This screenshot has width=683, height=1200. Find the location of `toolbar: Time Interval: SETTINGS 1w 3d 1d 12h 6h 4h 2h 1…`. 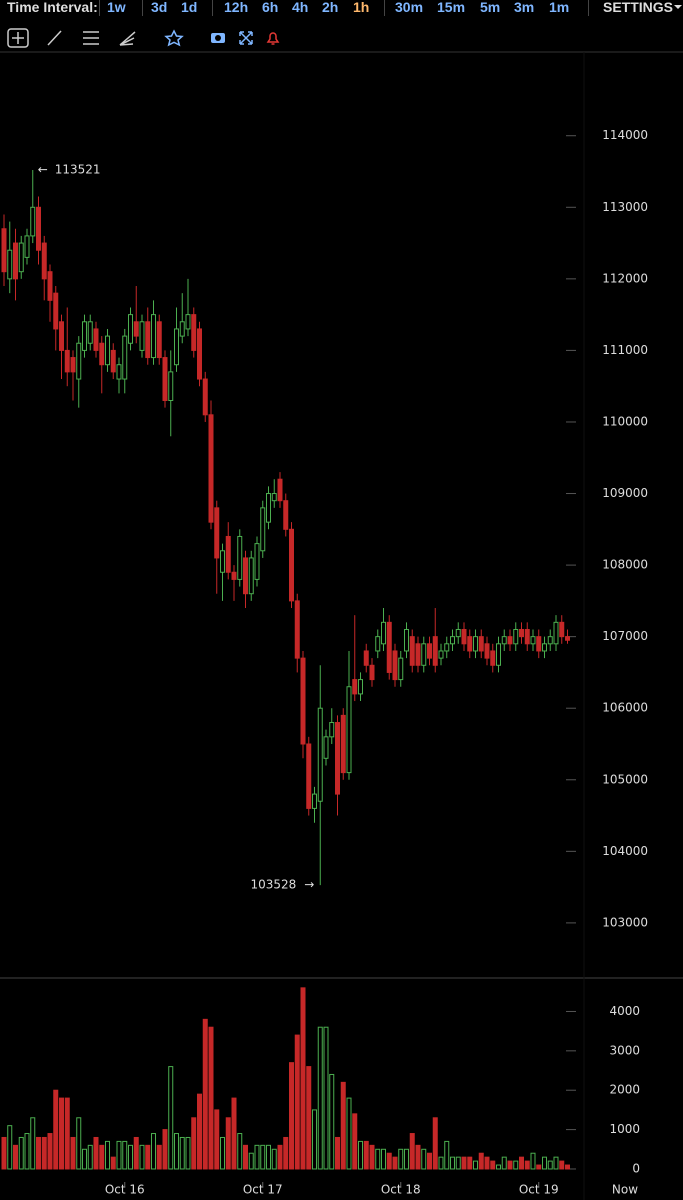

toolbar: Time Interval: SETTINGS 1w 3d 1d 12h 6h 4h 2h 1… is located at coordinates (341, 8).